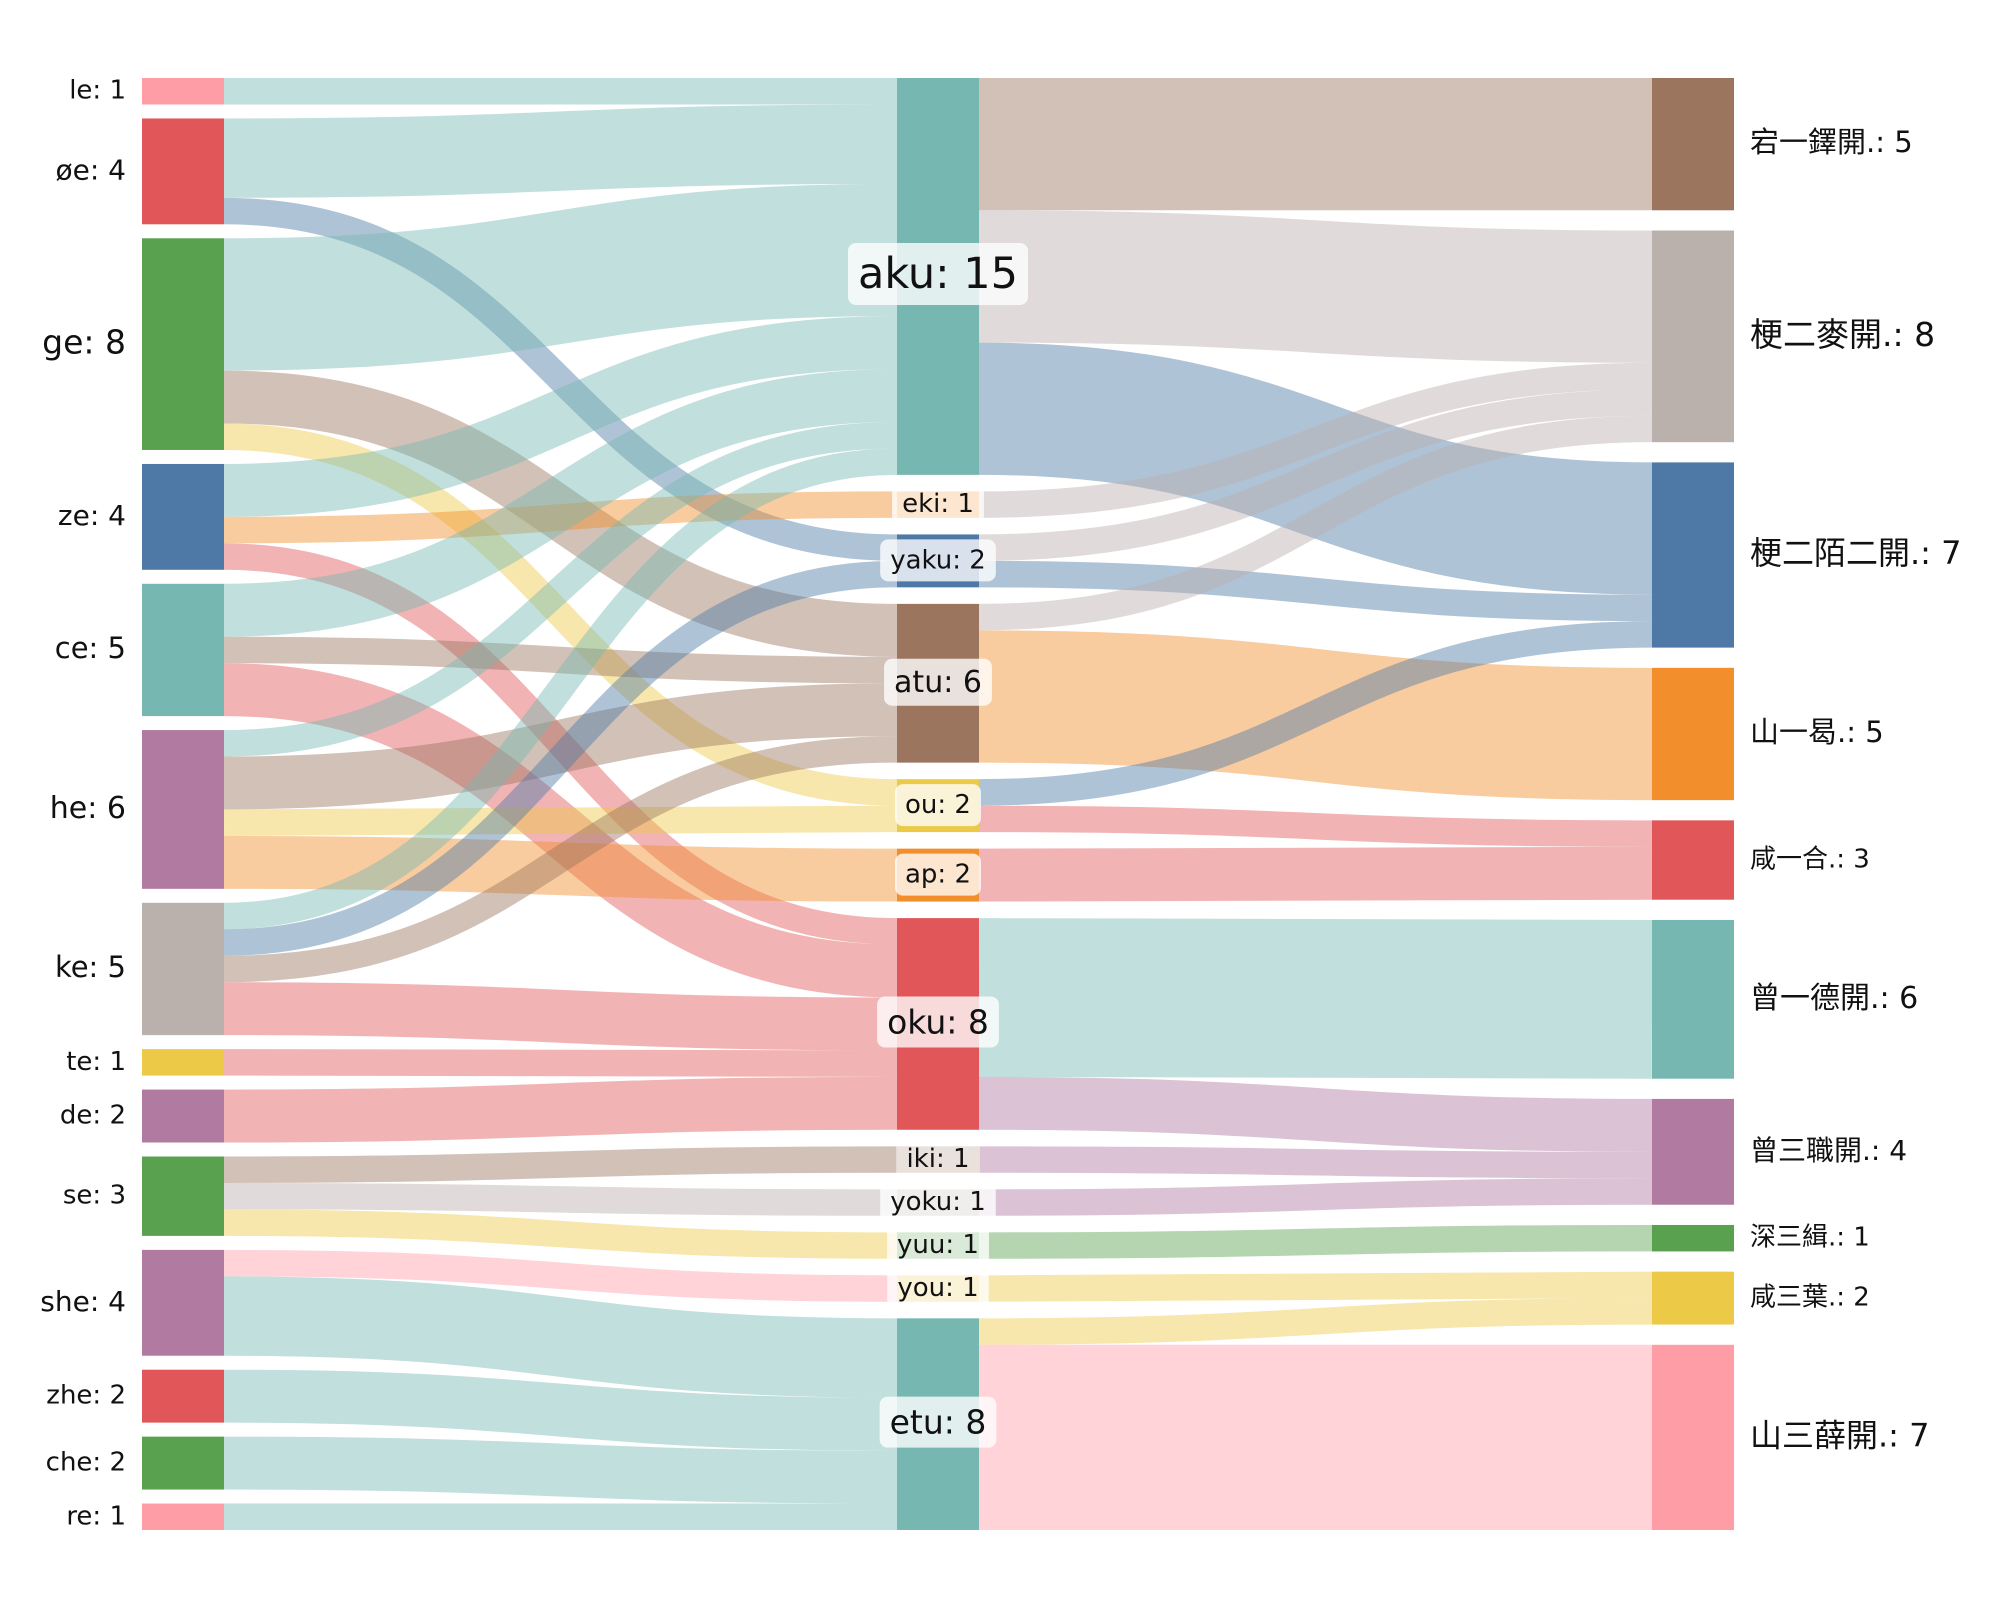 This screenshot has height=1600, width=2000. I want to click on link-se-yoku, so click(560, 1199).